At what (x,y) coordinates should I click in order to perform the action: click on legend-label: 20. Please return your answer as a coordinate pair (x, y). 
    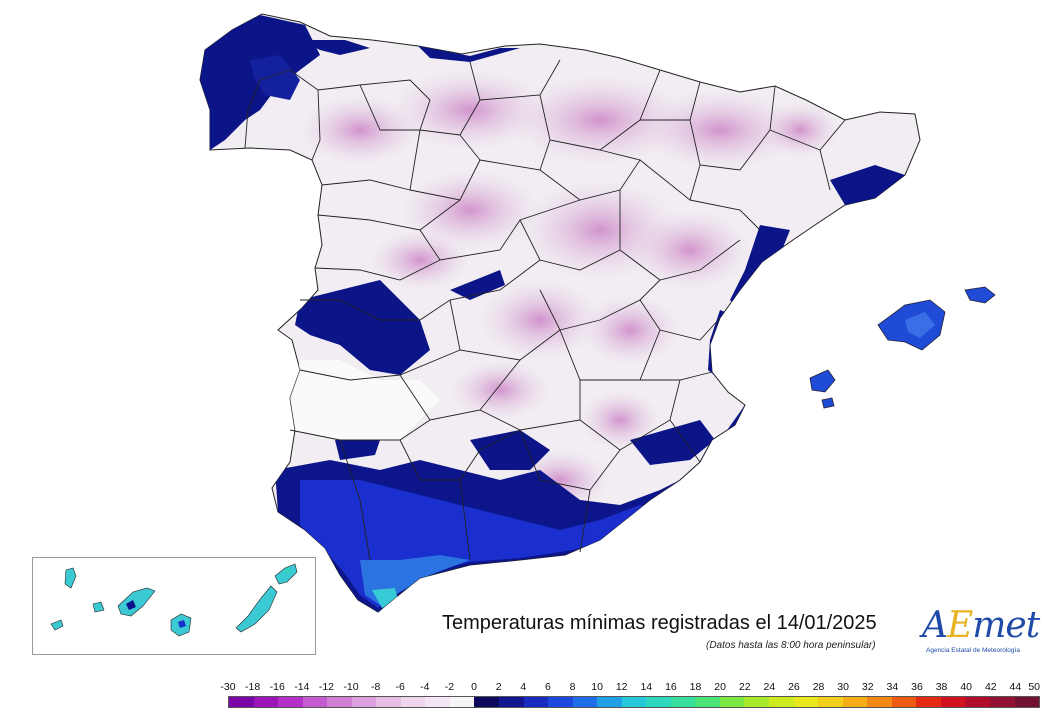
    Looking at the image, I should click on (720, 687).